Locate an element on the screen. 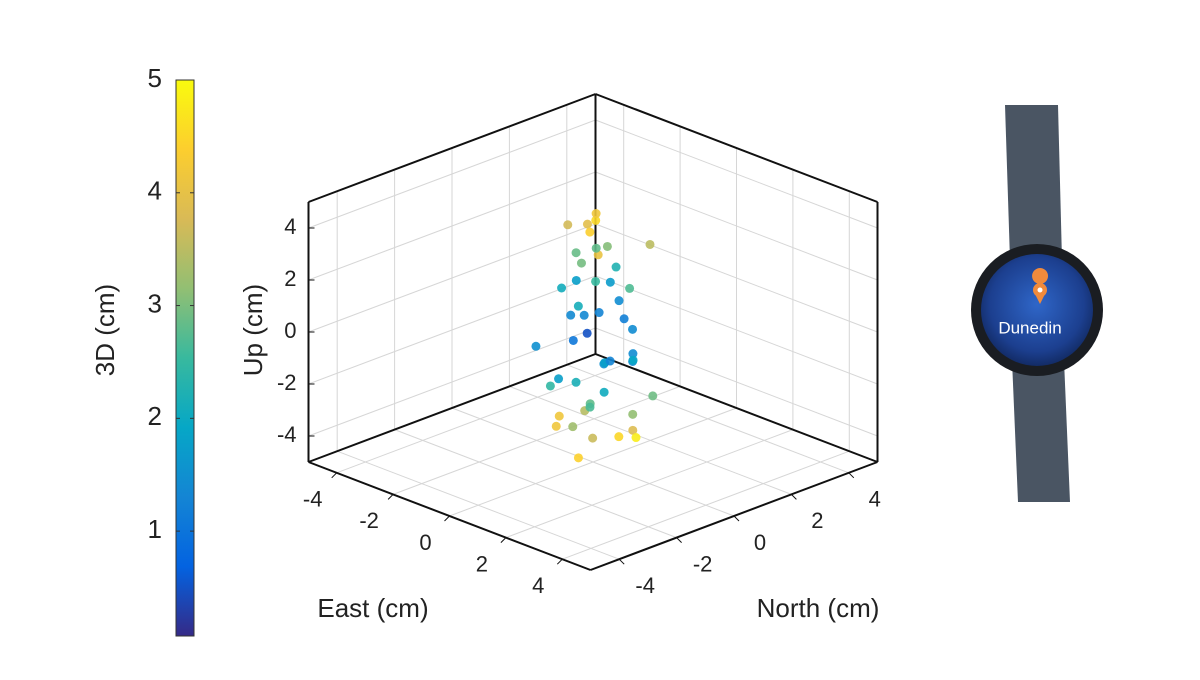  y-tick-label: 4 is located at coordinates (875, 499).